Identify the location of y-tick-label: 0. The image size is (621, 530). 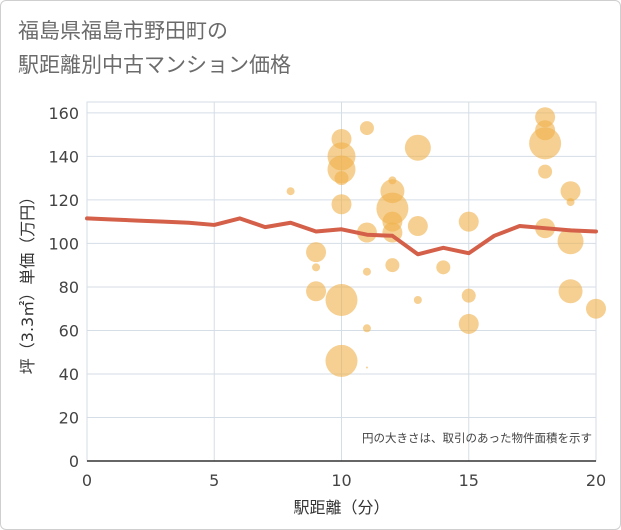
(74, 461).